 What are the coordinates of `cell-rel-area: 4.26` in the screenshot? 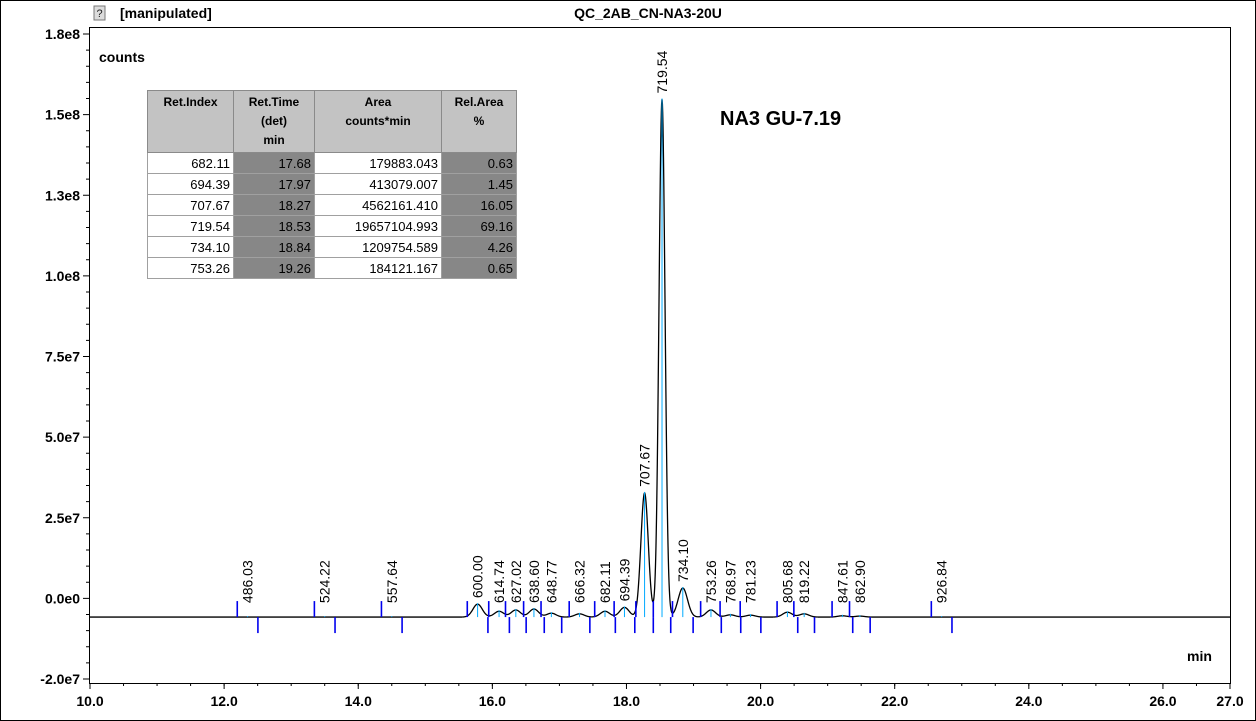 It's located at (479, 247).